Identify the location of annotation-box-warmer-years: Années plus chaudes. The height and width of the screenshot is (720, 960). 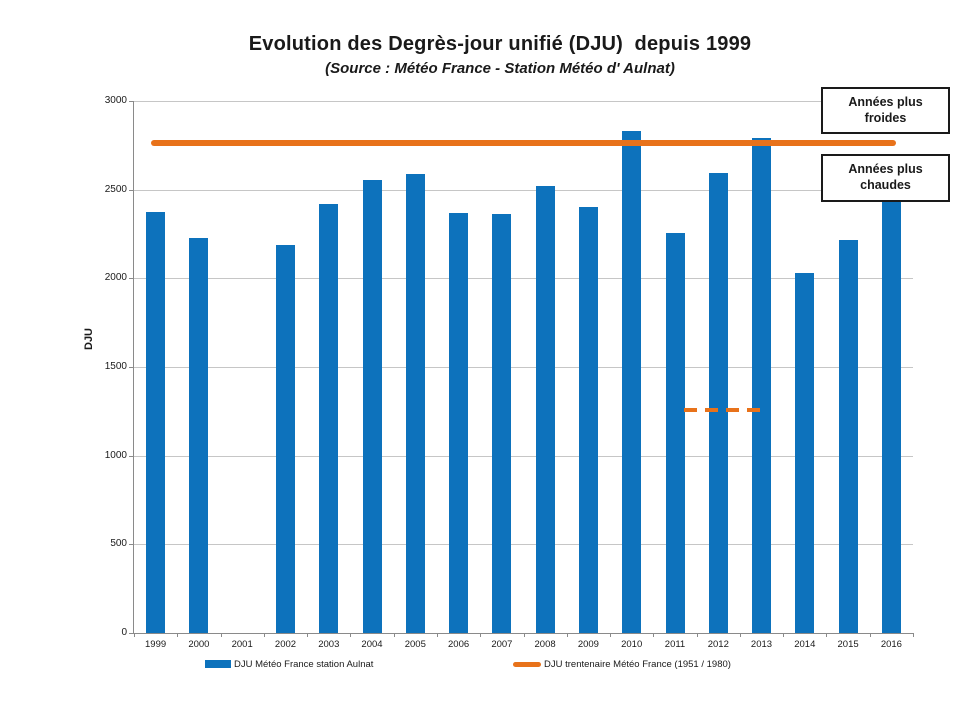
(885, 178).